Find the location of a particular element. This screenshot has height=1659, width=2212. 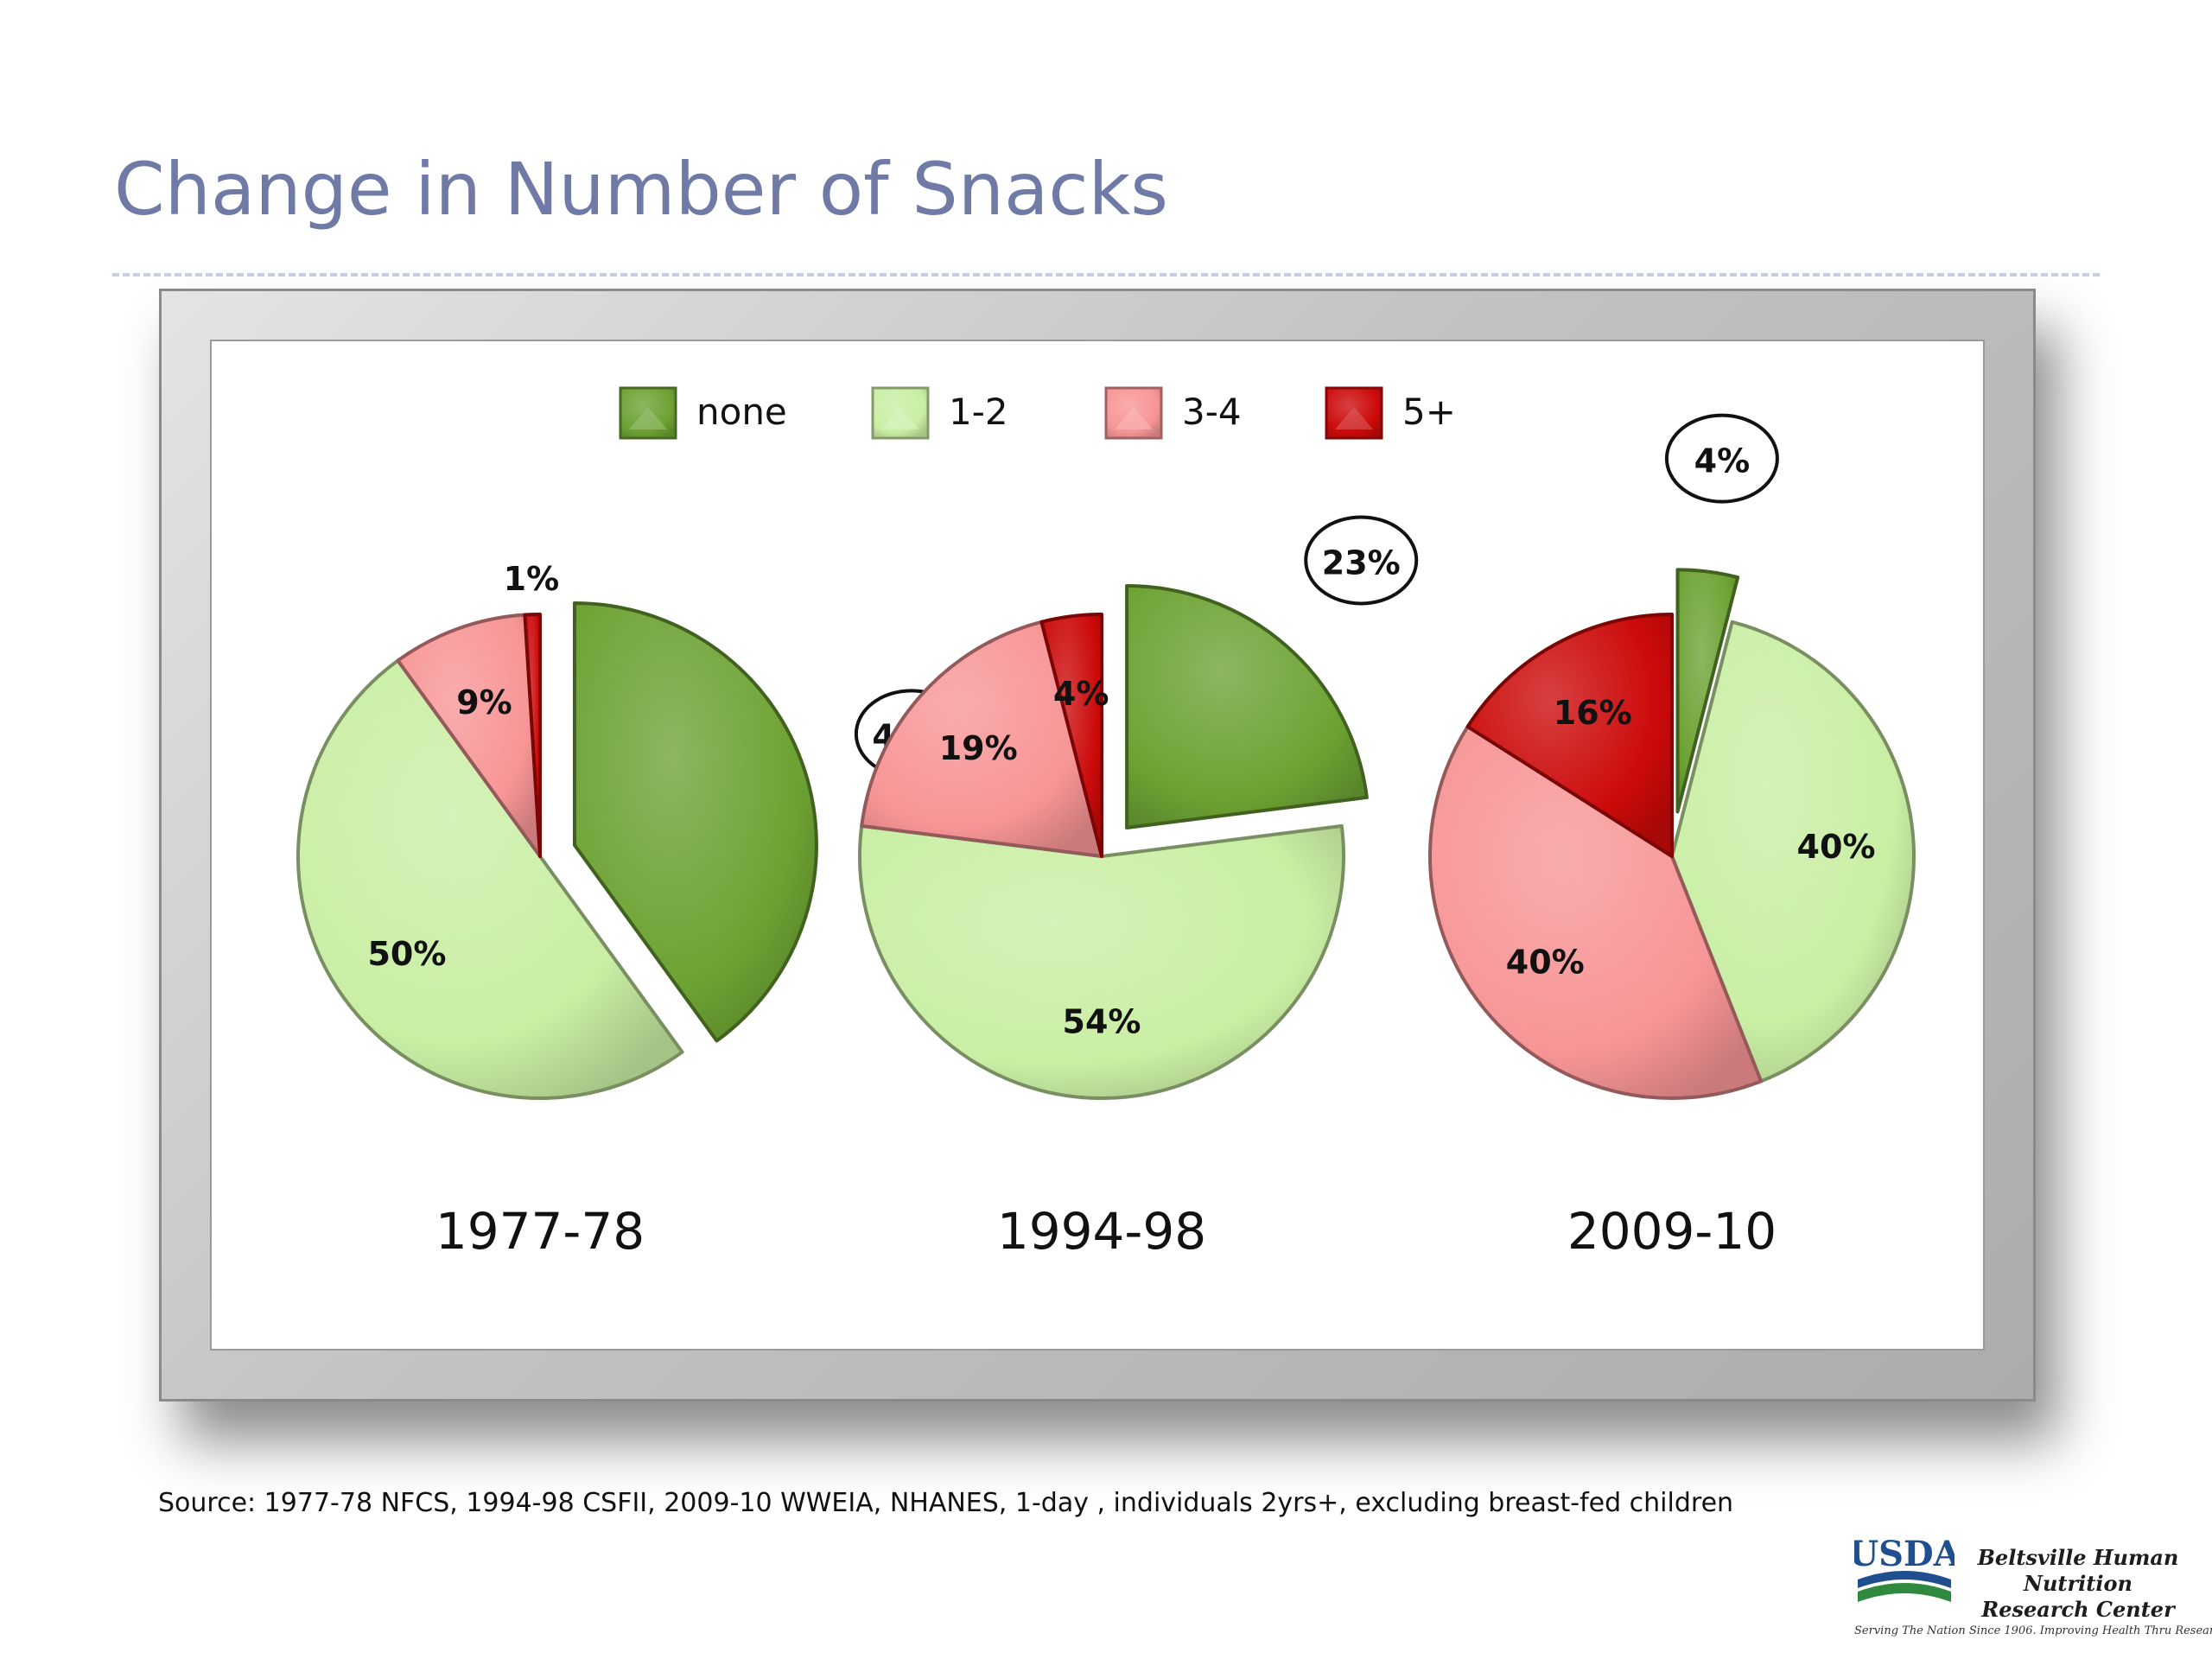

pie-period-label: 2009-10 is located at coordinates (1672, 1231).